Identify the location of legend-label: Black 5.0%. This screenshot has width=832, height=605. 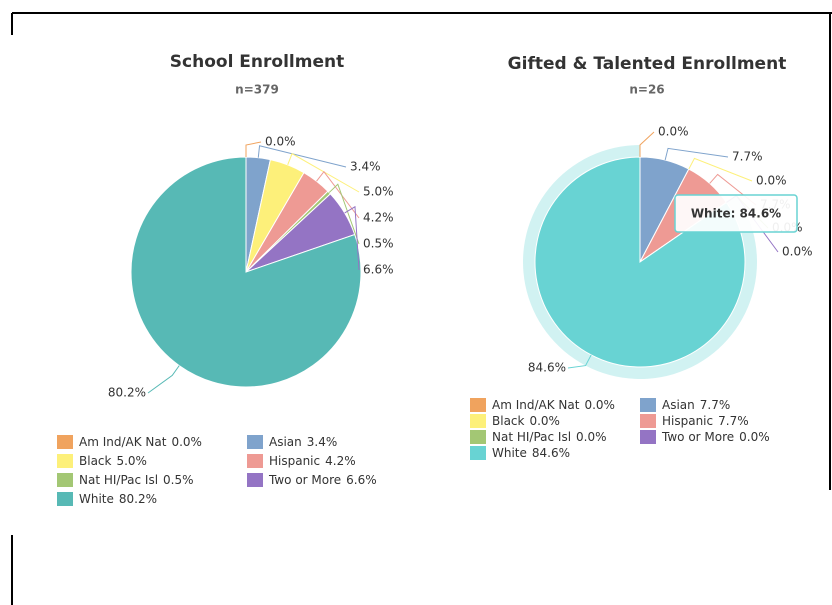
(113, 461).